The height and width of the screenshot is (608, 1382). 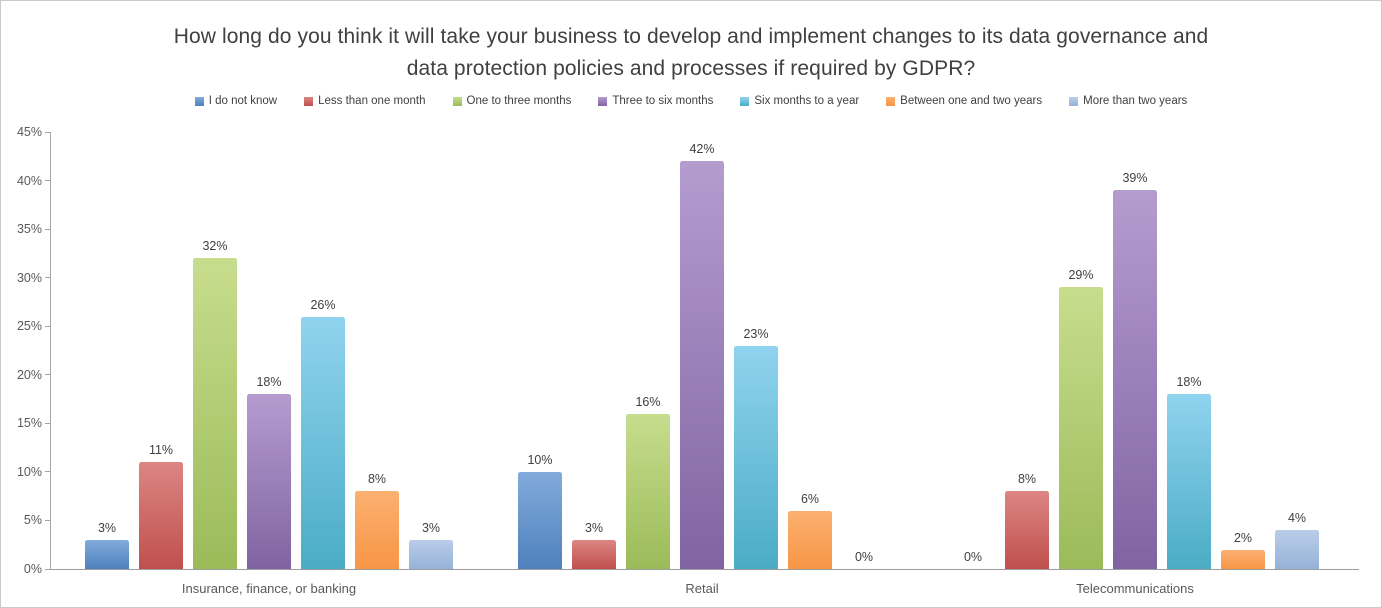 I want to click on legend-label: One to three months, so click(x=519, y=101).